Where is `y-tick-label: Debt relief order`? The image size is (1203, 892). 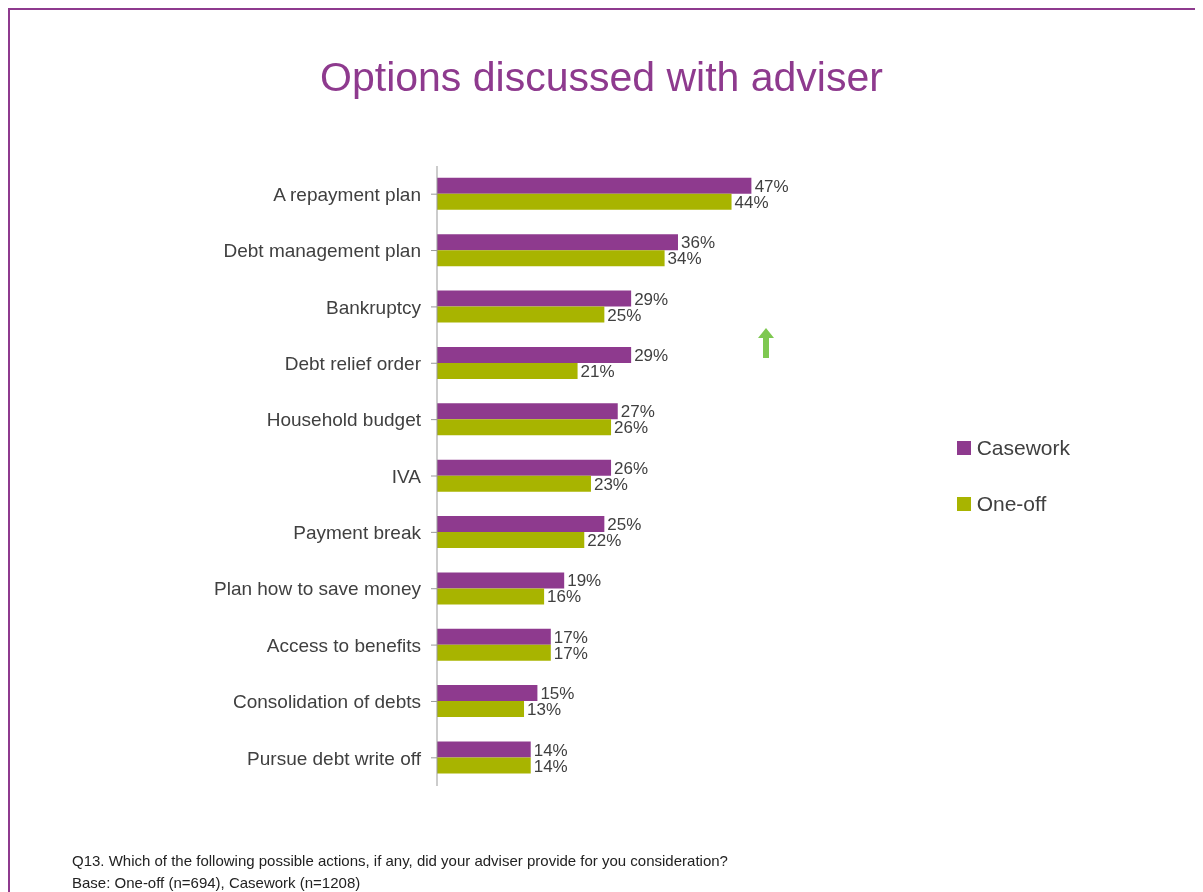
y-tick-label: Debt relief order is located at coordinates (353, 364).